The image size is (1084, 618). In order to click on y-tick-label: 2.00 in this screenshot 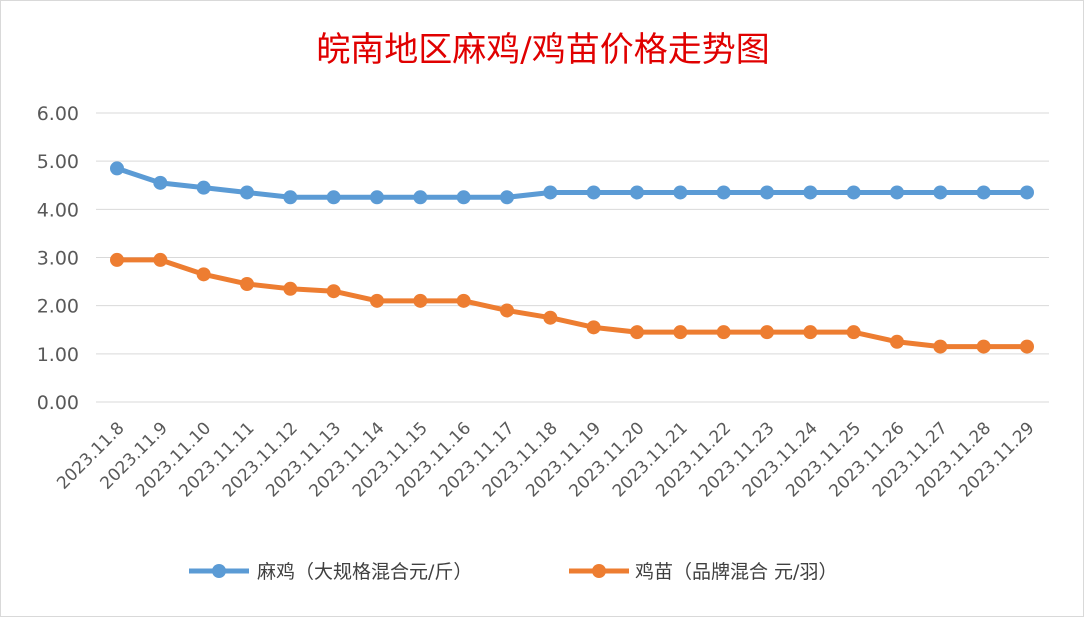, I will do `click(58, 307)`.